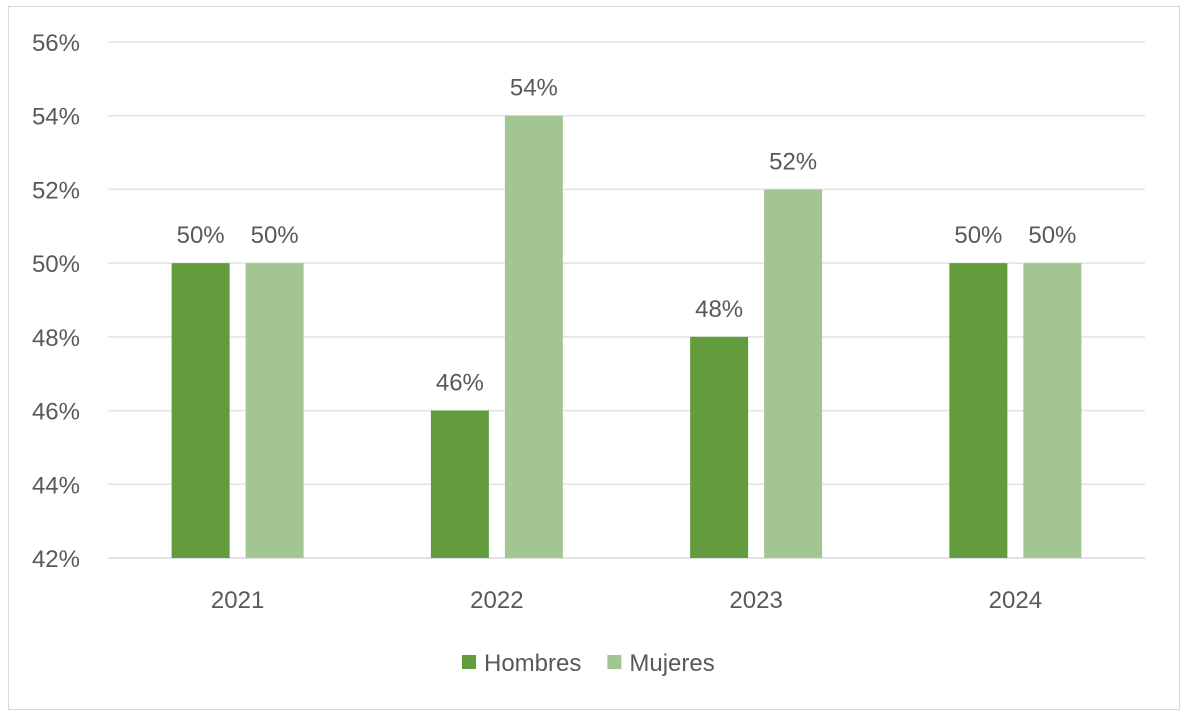 The height and width of the screenshot is (721, 1190). Describe the element at coordinates (56, 485) in the screenshot. I see `y-tick-label: 44%` at that location.